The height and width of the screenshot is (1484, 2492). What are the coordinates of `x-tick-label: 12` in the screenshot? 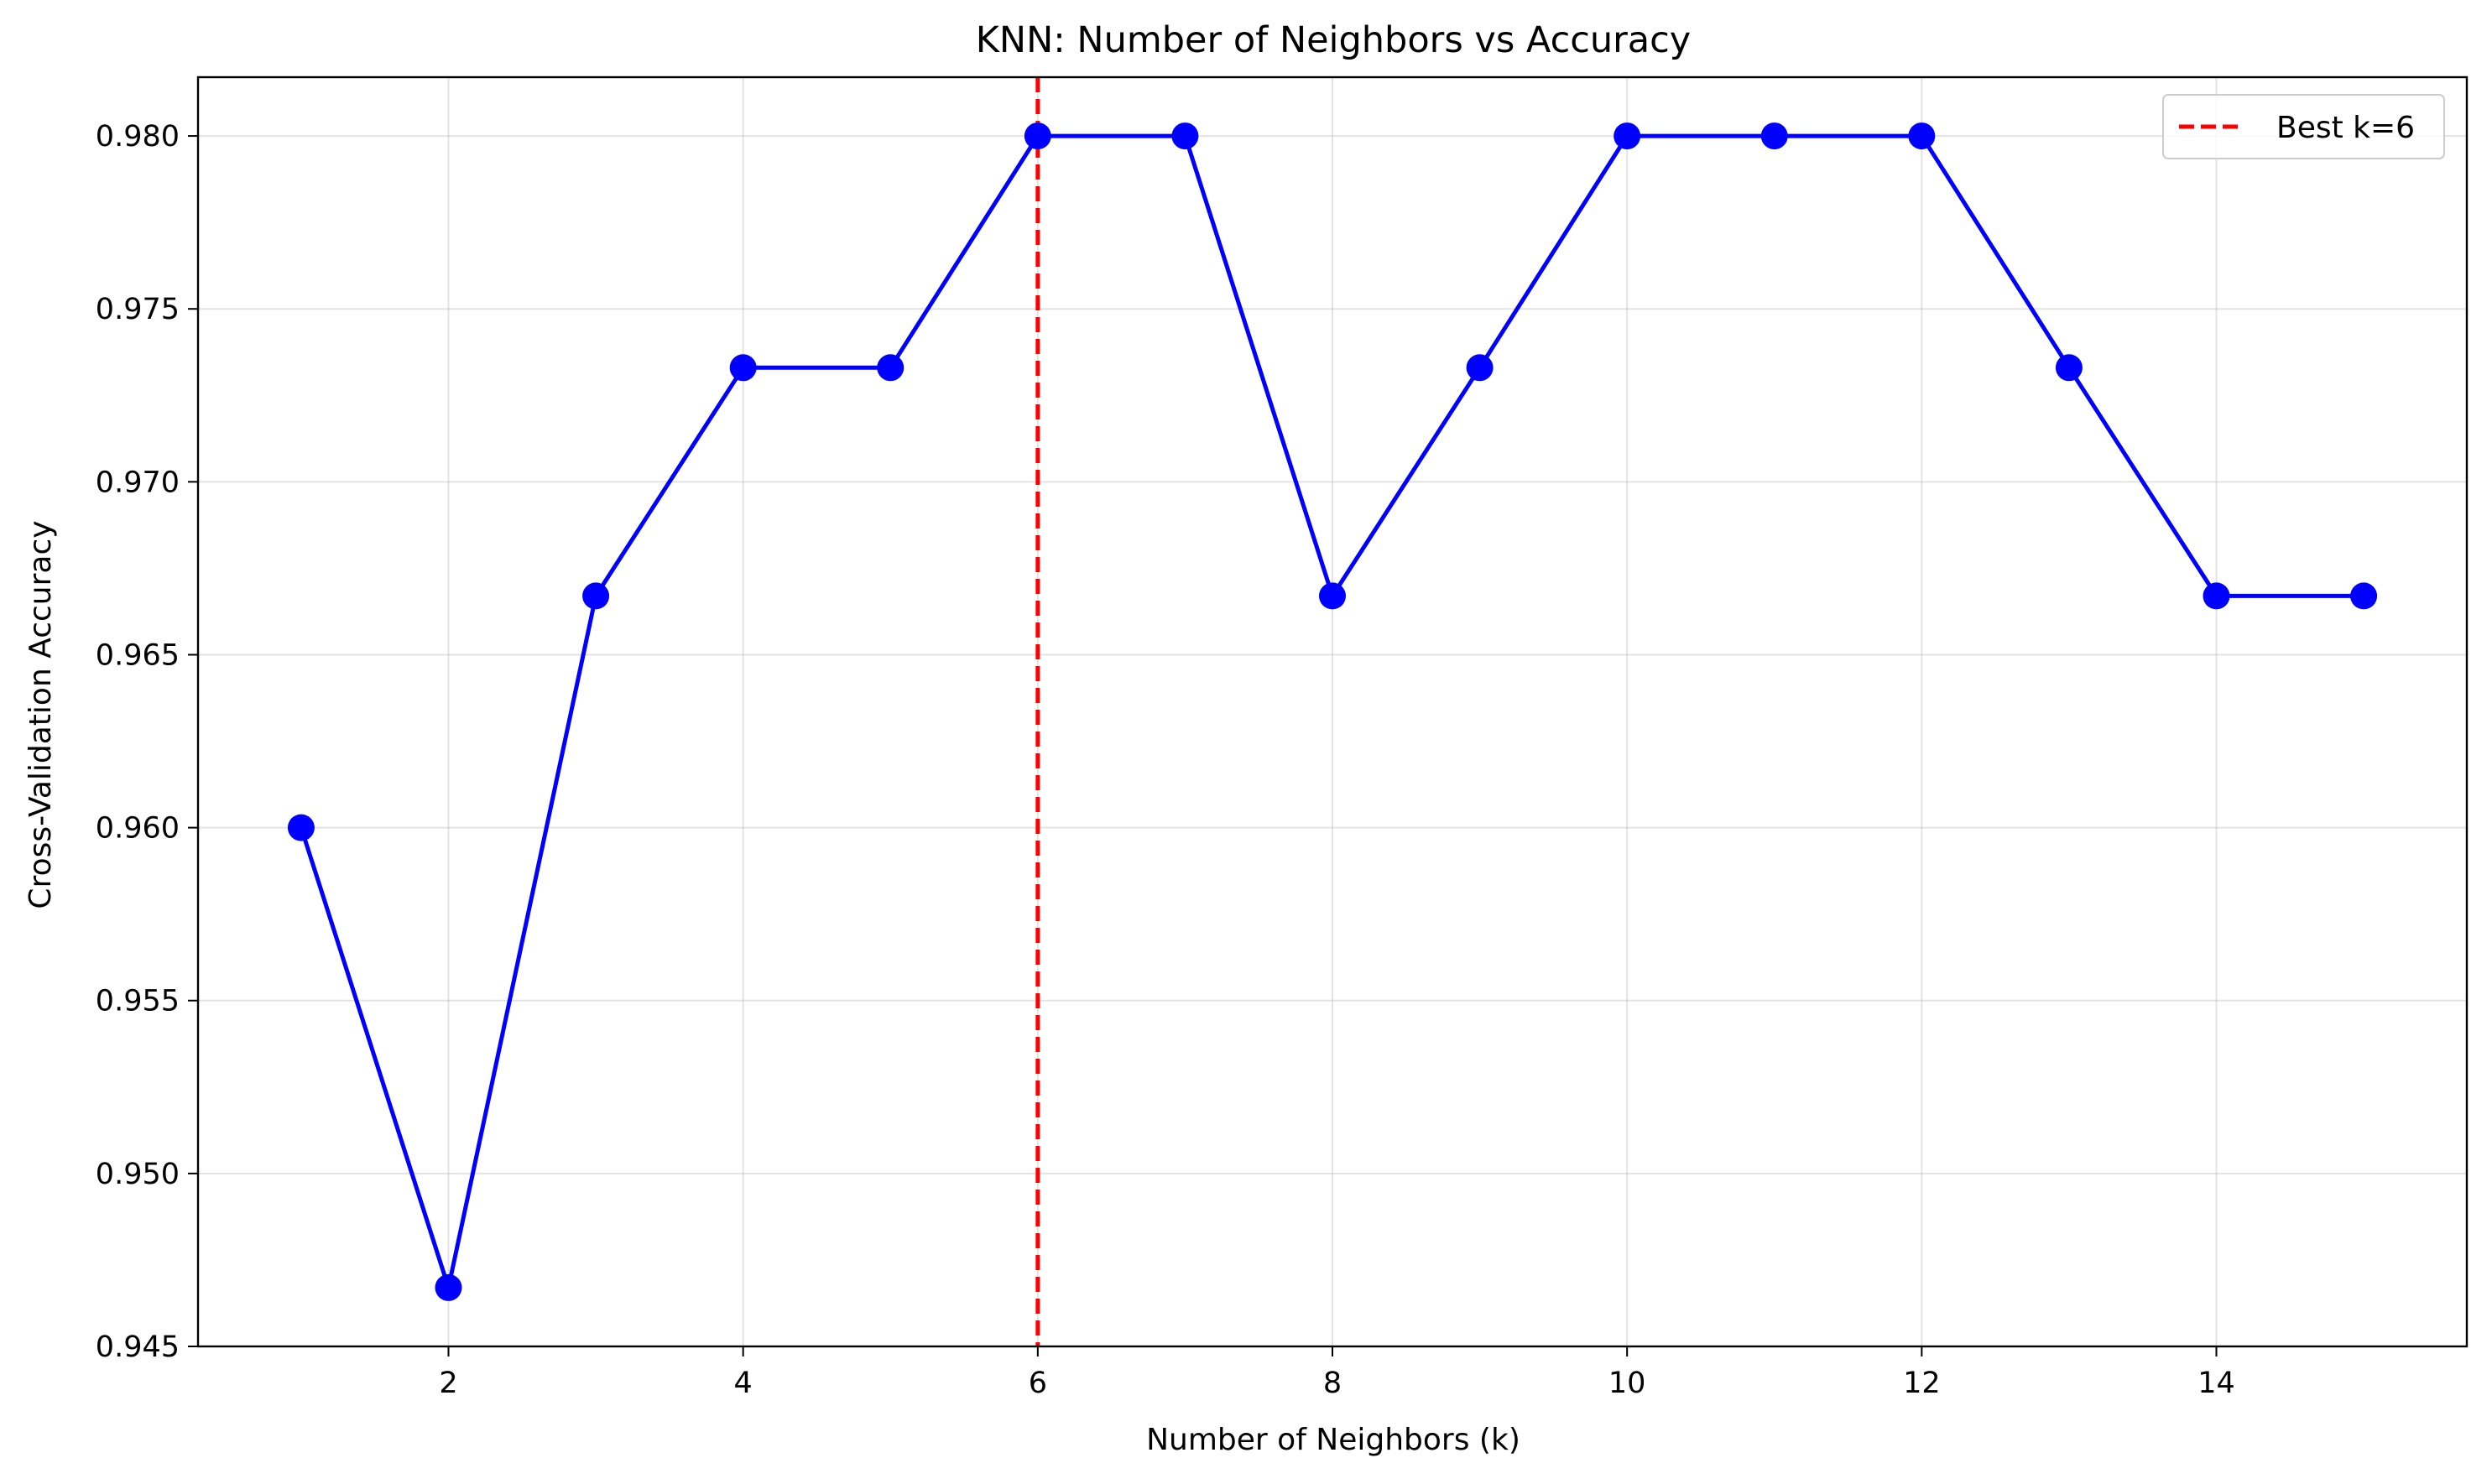 It's located at (1922, 1383).